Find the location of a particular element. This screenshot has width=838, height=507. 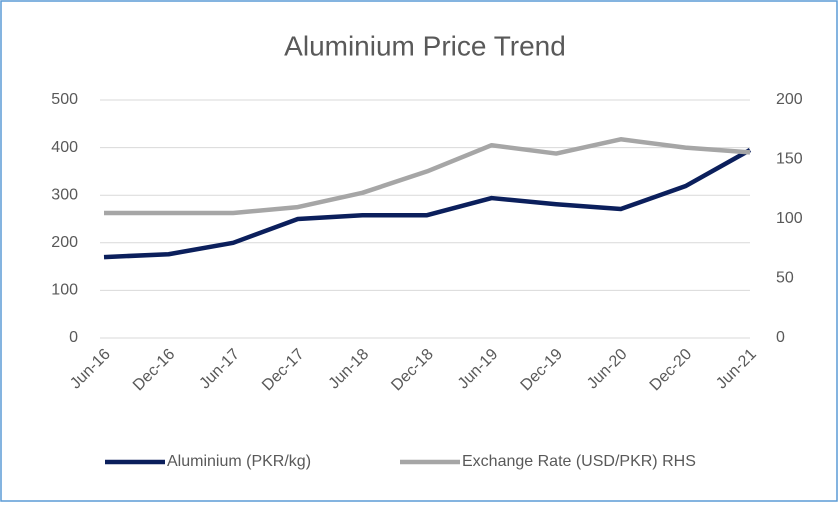

y-tick-label: 500 is located at coordinates (64, 99).